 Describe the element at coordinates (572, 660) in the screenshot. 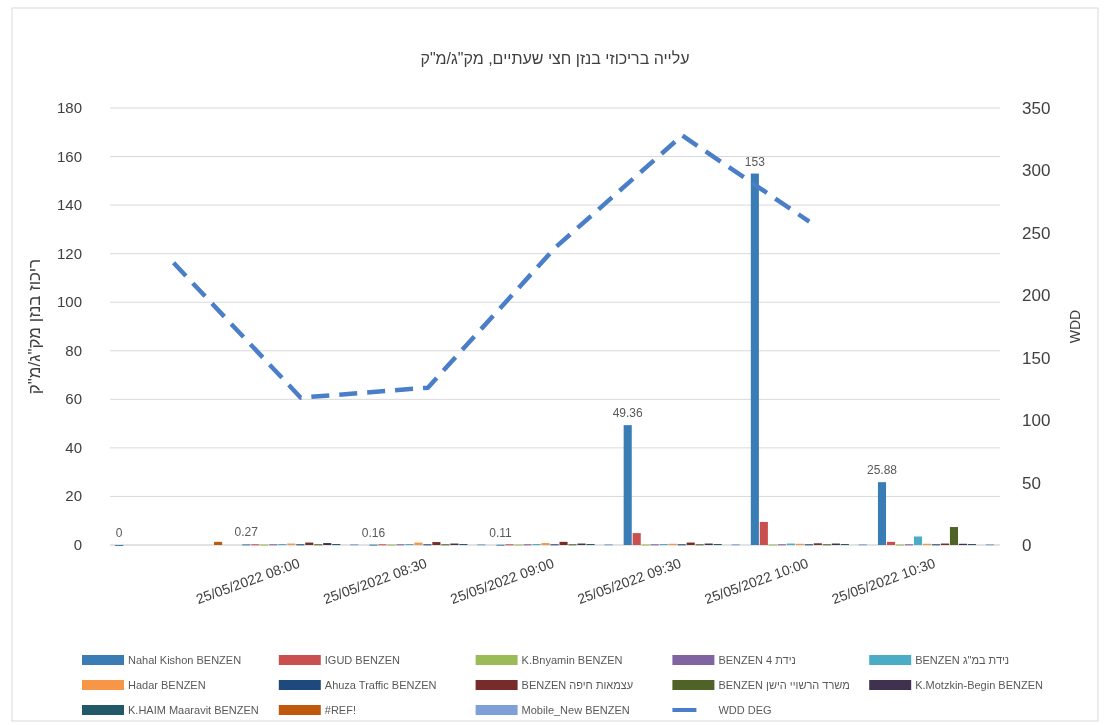

I see `legend-label: K.Bnyamin BENZEN` at that location.